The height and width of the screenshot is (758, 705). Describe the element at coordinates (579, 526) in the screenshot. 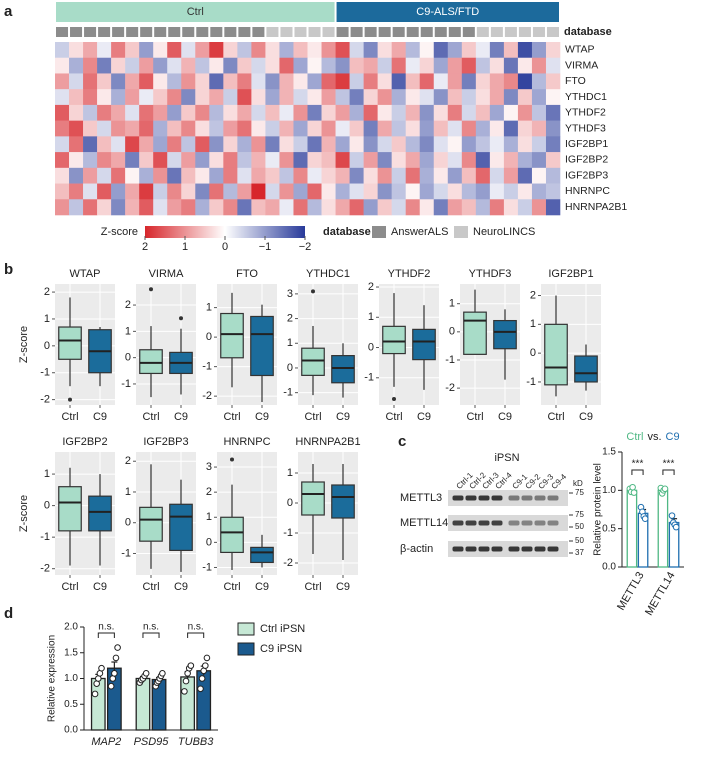

I see `marker-label: 50` at that location.